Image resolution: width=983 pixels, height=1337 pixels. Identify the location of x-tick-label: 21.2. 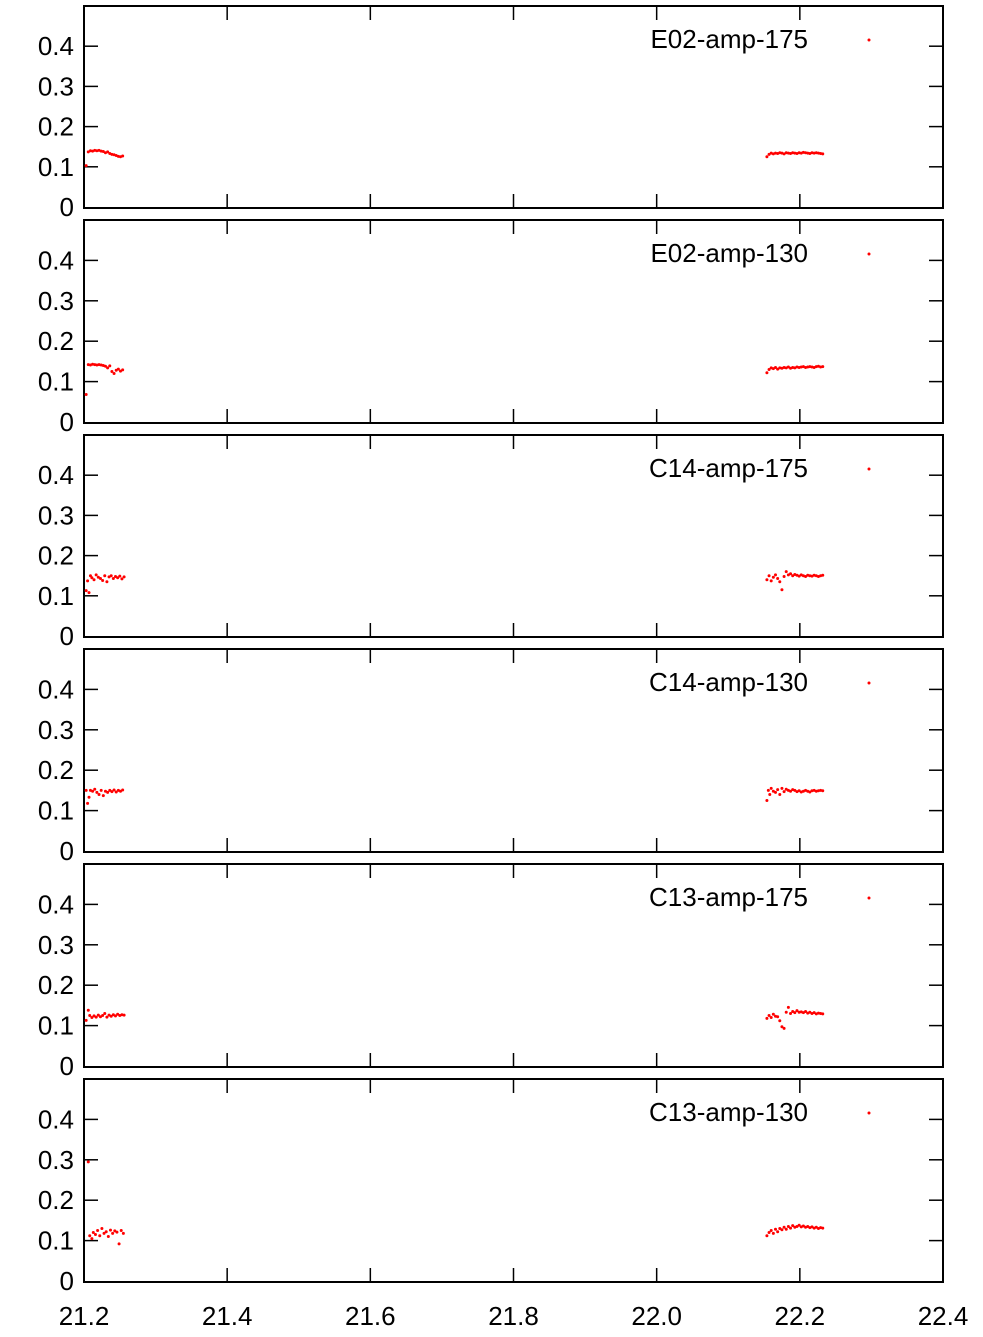
(84, 1316).